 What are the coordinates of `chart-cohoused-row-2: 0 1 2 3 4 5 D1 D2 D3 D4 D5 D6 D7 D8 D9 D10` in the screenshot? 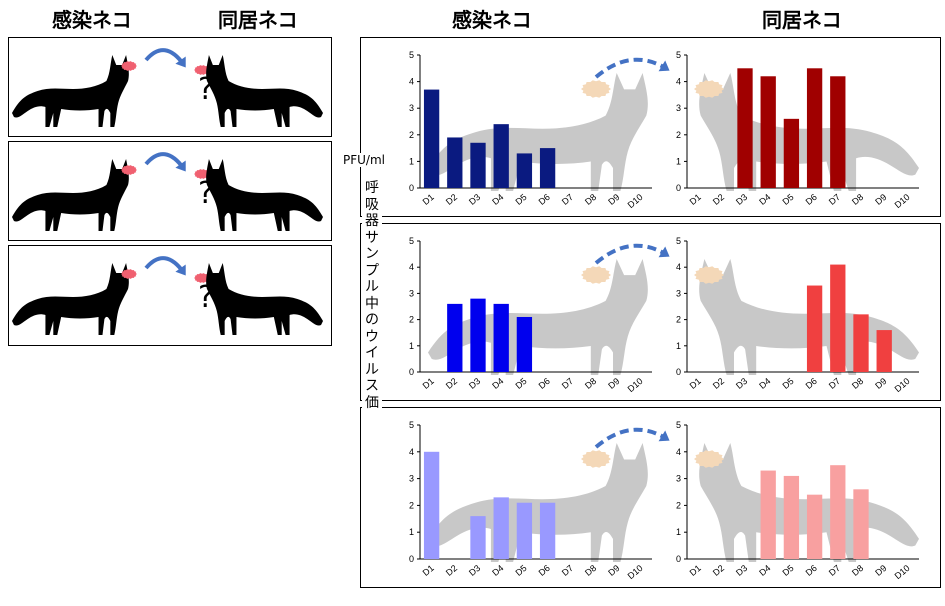 It's located at (797, 315).